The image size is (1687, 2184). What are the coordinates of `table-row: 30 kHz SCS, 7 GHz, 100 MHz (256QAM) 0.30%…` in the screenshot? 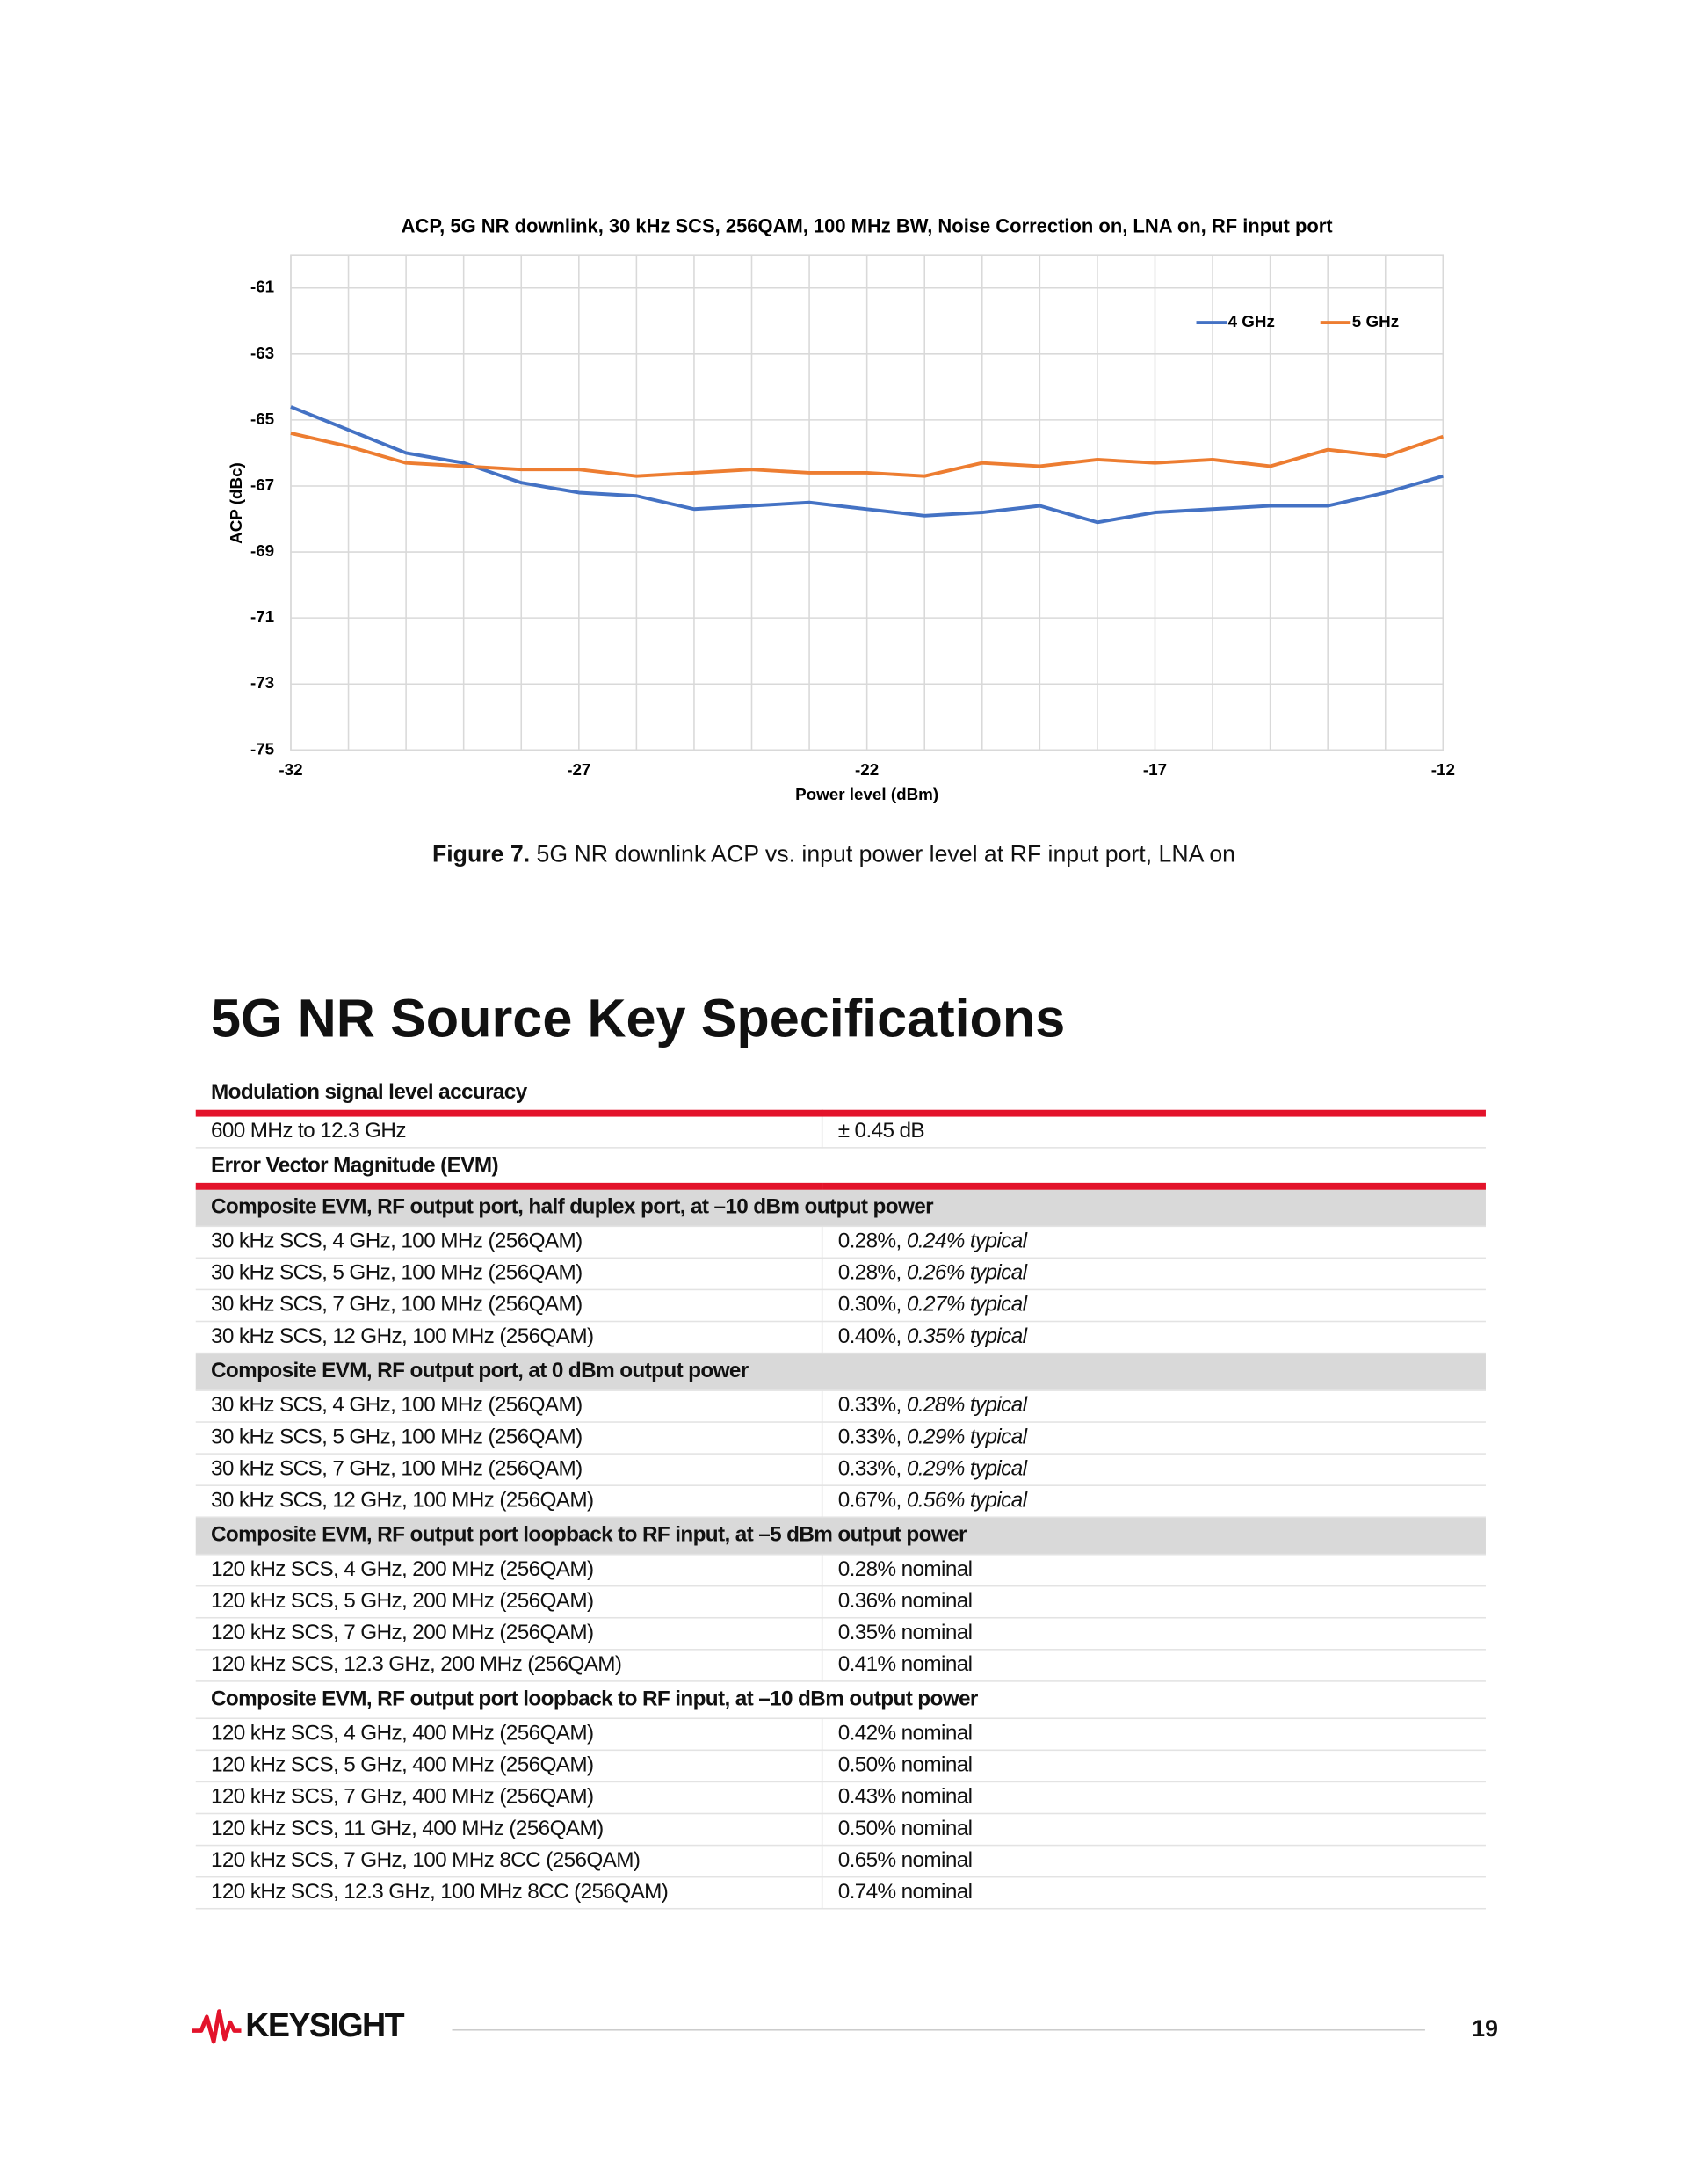 It's located at (840, 1306).